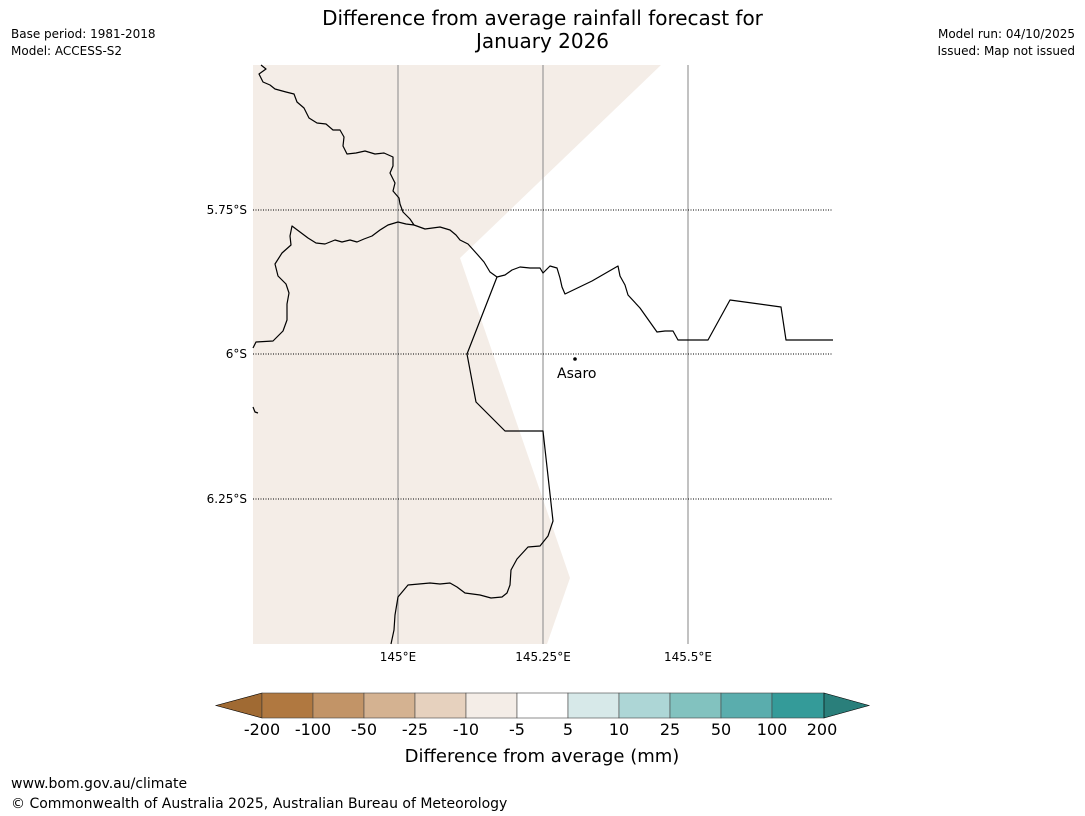  I want to click on title-line-2: January 2026, so click(542, 41).